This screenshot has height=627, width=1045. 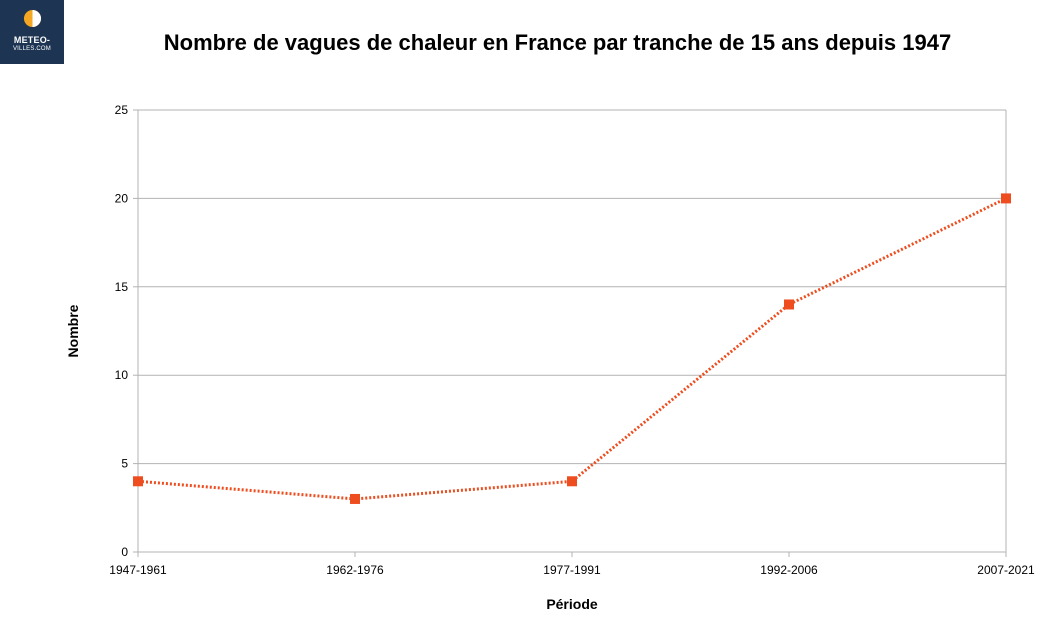 What do you see at coordinates (122, 375) in the screenshot?
I see `y-tick-label: 10` at bounding box center [122, 375].